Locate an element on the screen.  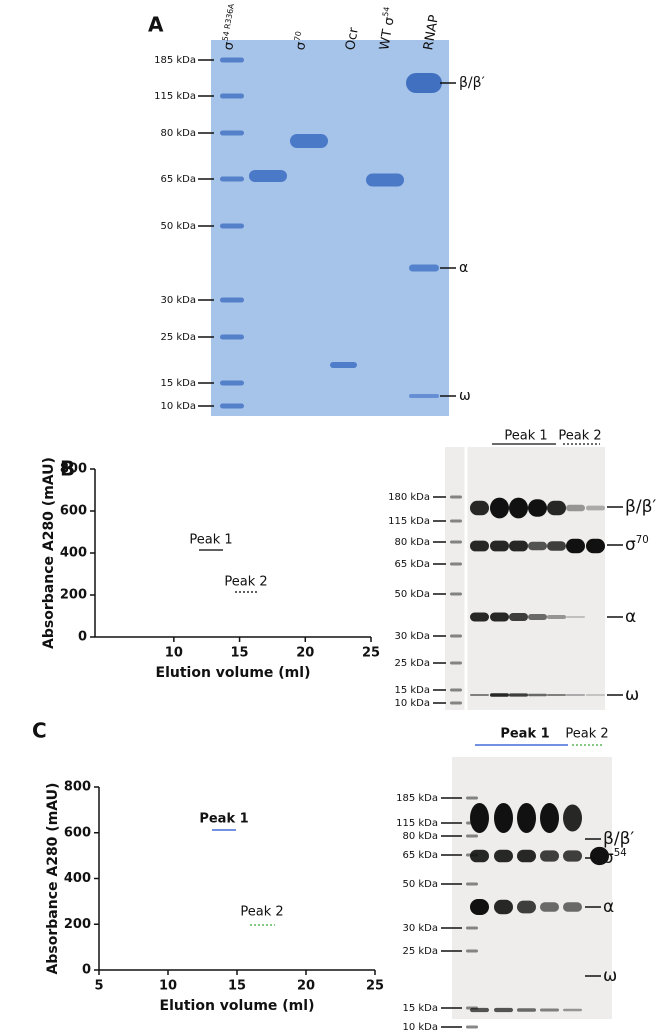
lane-label-sup: 54 R336A is located at coordinates (228, 22).